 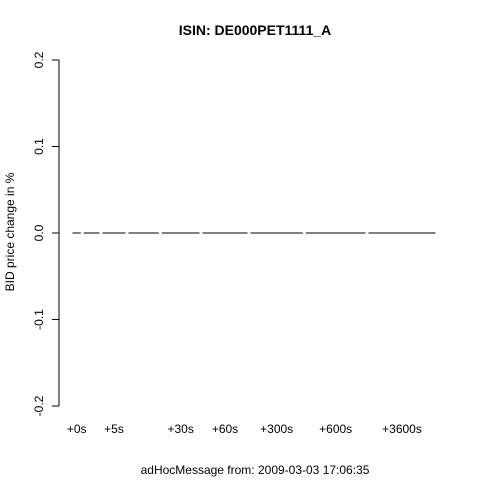 What do you see at coordinates (225, 429) in the screenshot?
I see `x-tick-label: +60s` at bounding box center [225, 429].